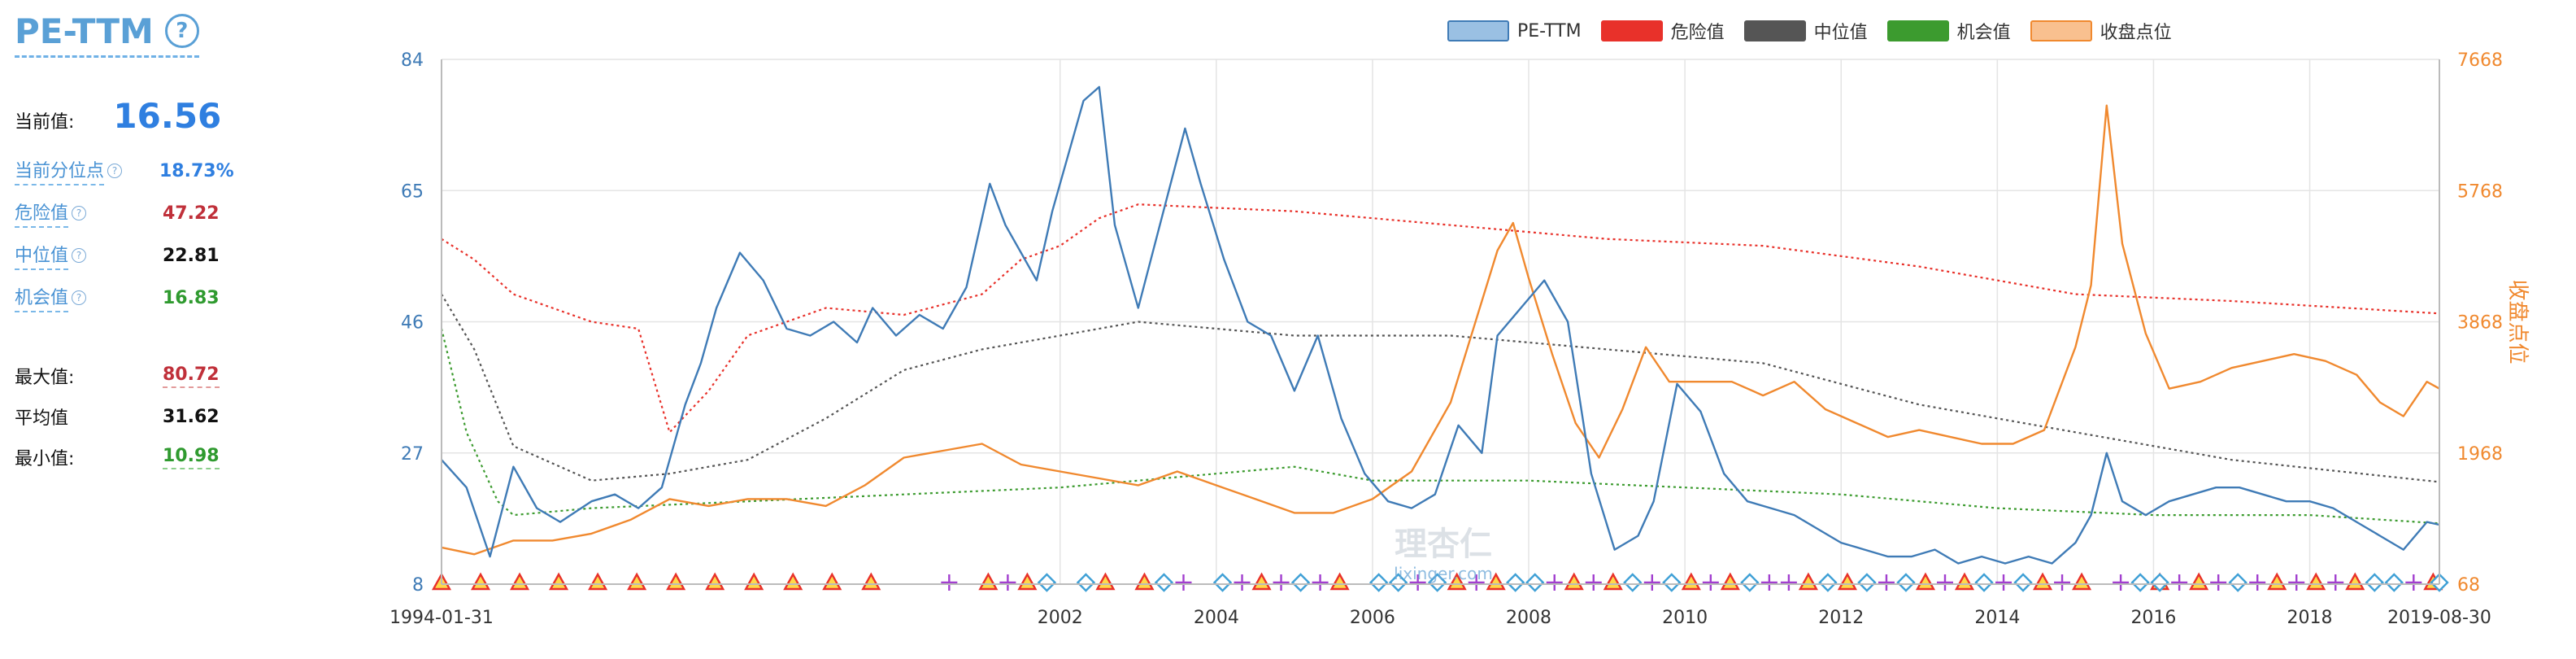 This screenshot has width=2576, height=659. Describe the element at coordinates (1983, 33) in the screenshot. I see `legend-label-chance: 机会值` at that location.